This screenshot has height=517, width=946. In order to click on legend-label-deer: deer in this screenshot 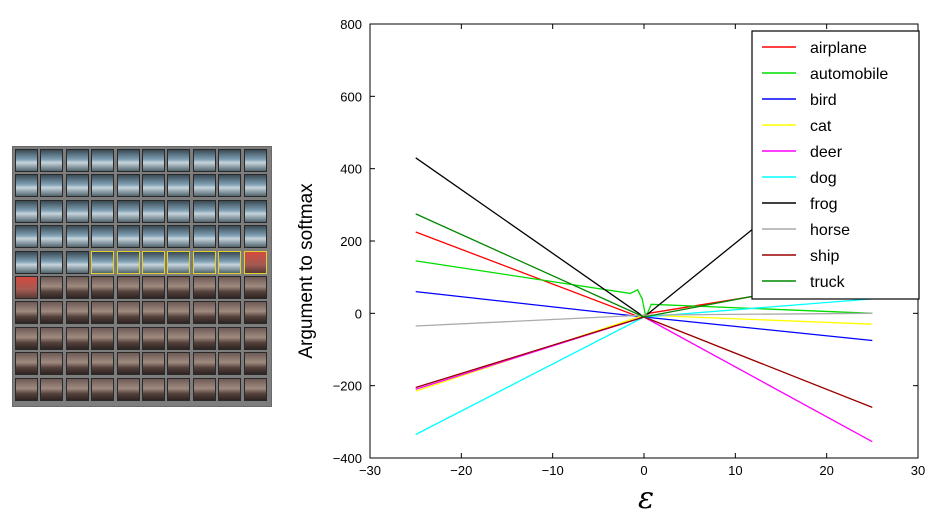, I will do `click(826, 152)`.